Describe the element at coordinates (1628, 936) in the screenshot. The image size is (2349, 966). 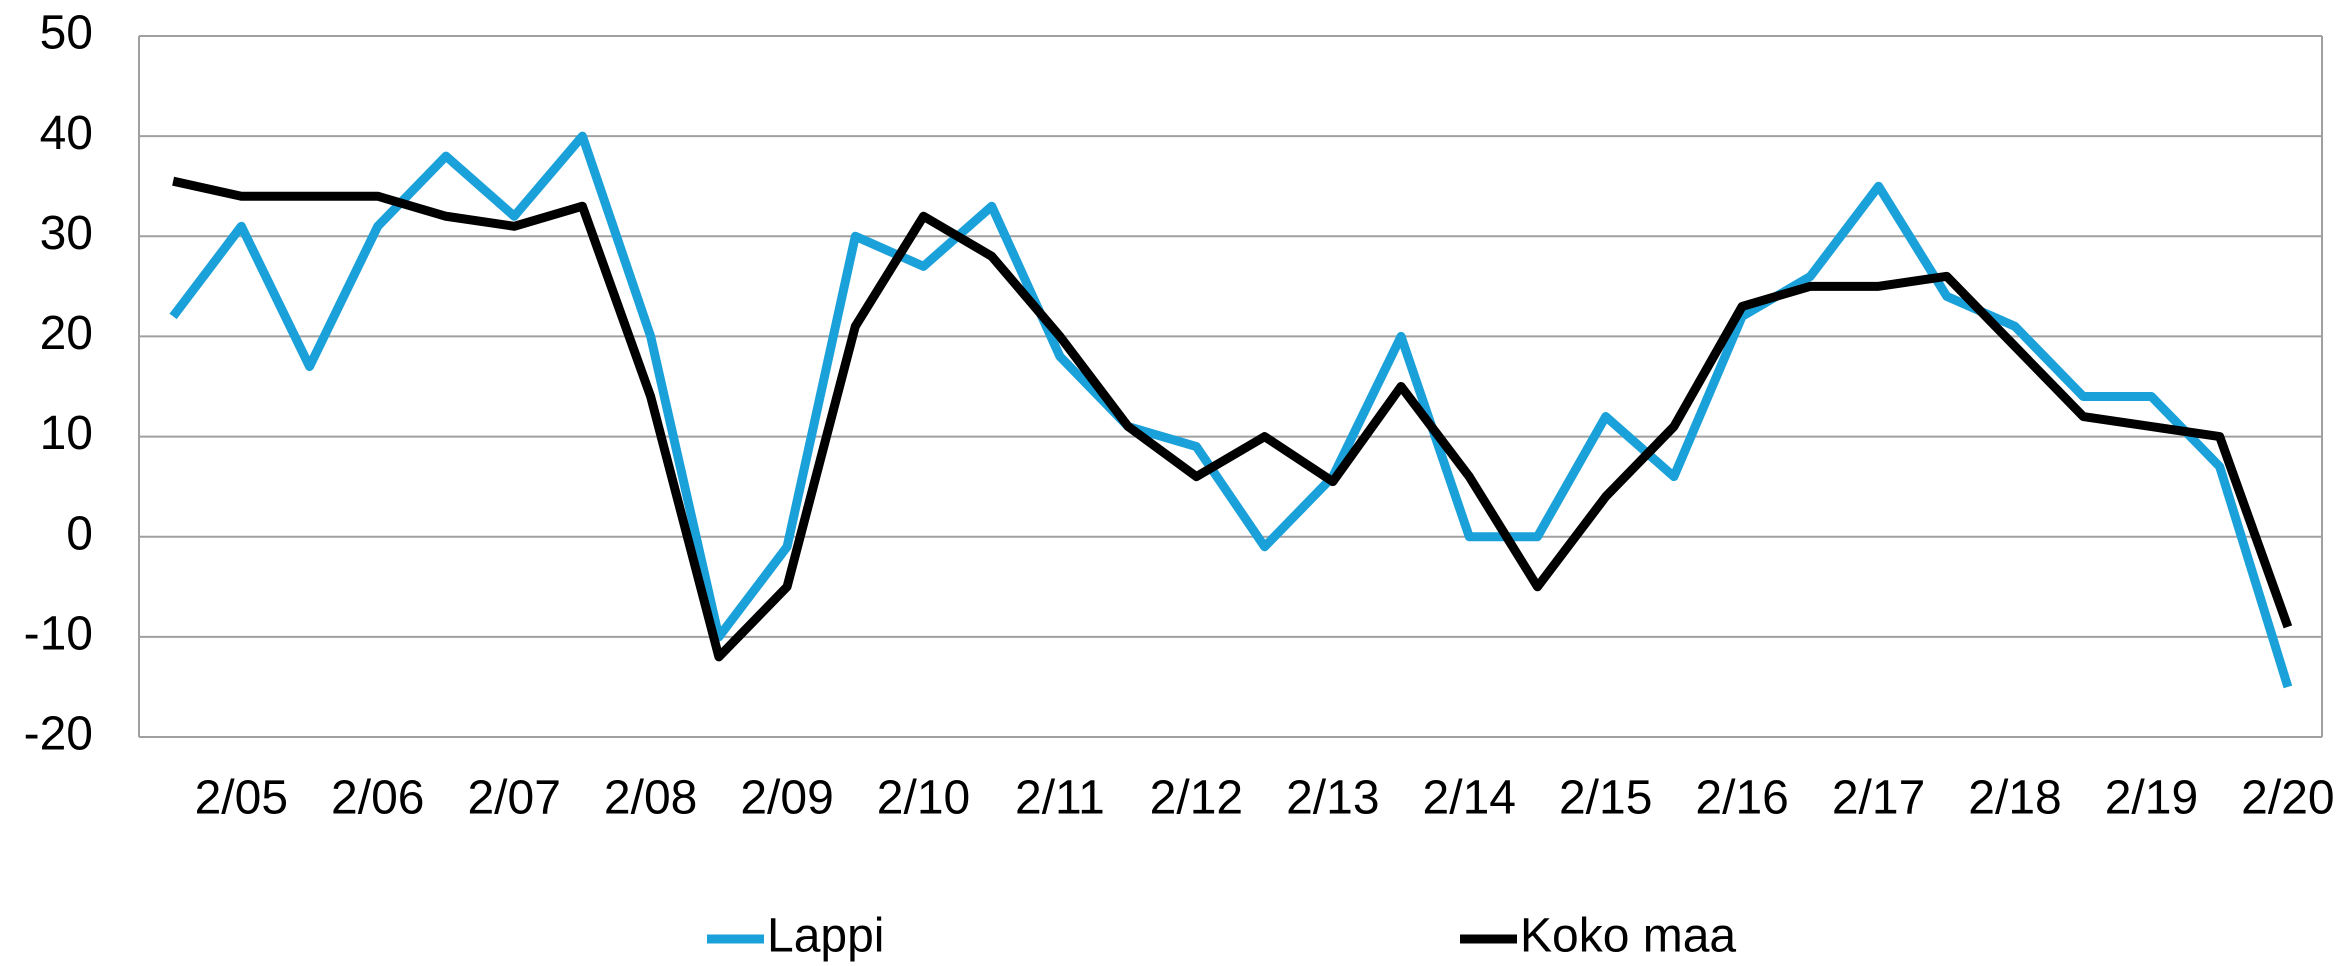
I see `legend-label: Koko maa` at that location.